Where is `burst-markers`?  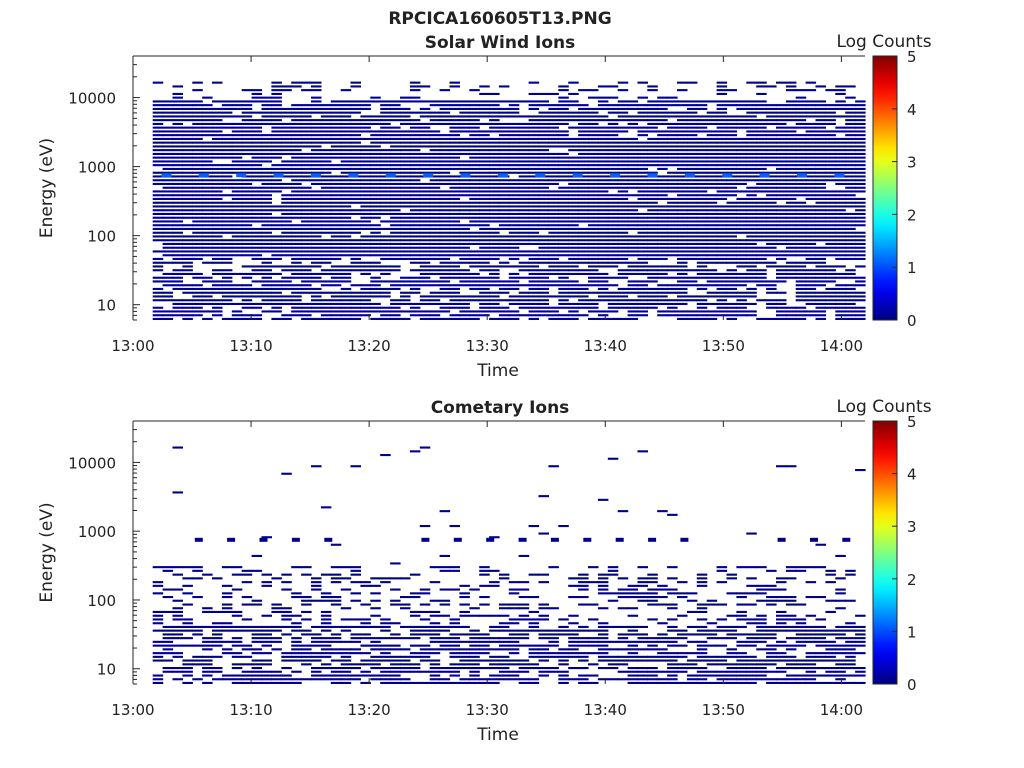 burst-markers is located at coordinates (522, 539).